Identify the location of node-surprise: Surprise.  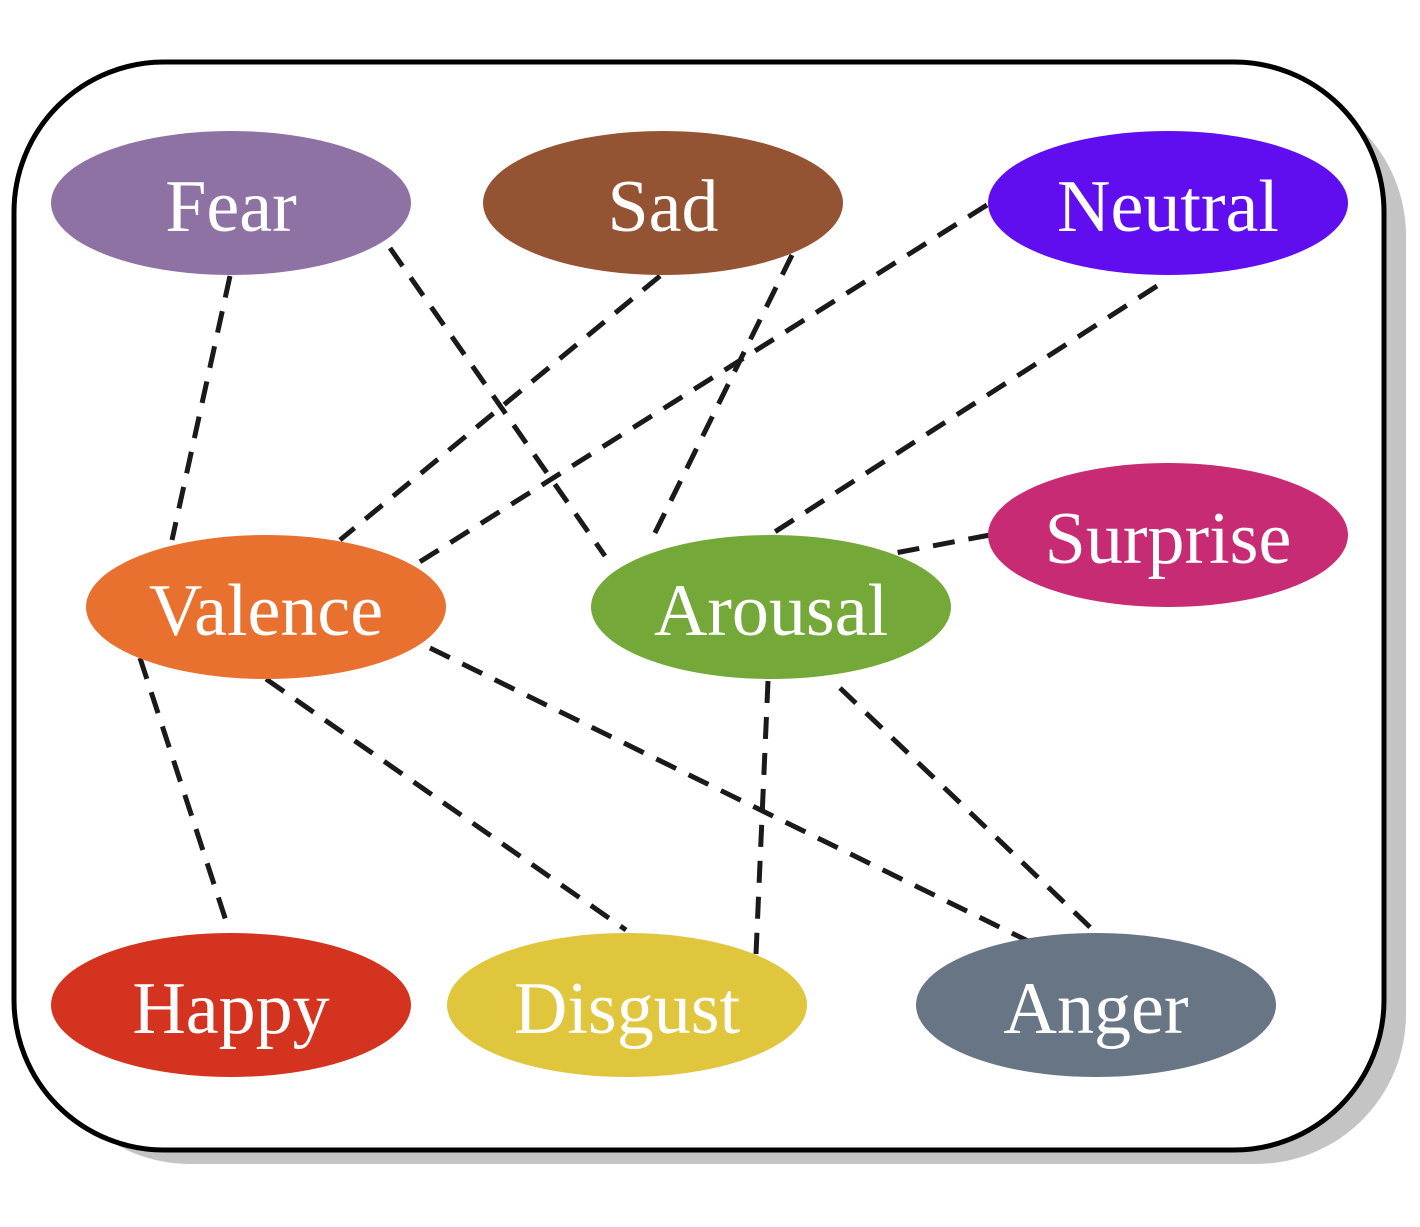
(1168, 535).